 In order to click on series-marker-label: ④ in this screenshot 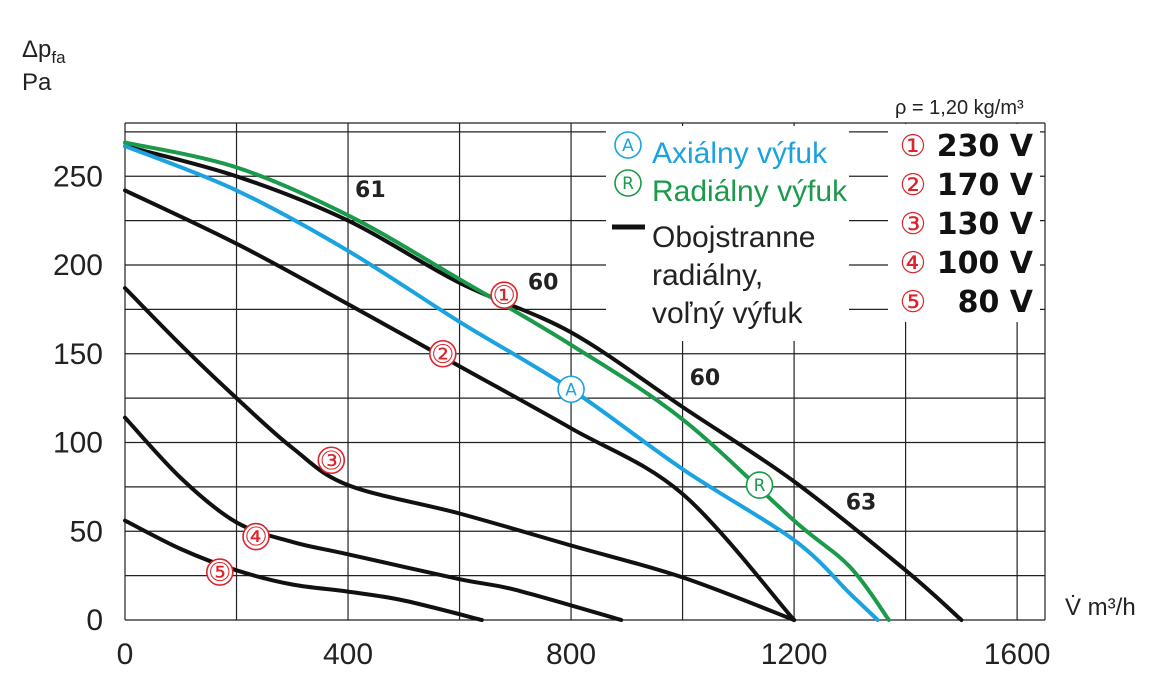, I will do `click(255, 538)`.